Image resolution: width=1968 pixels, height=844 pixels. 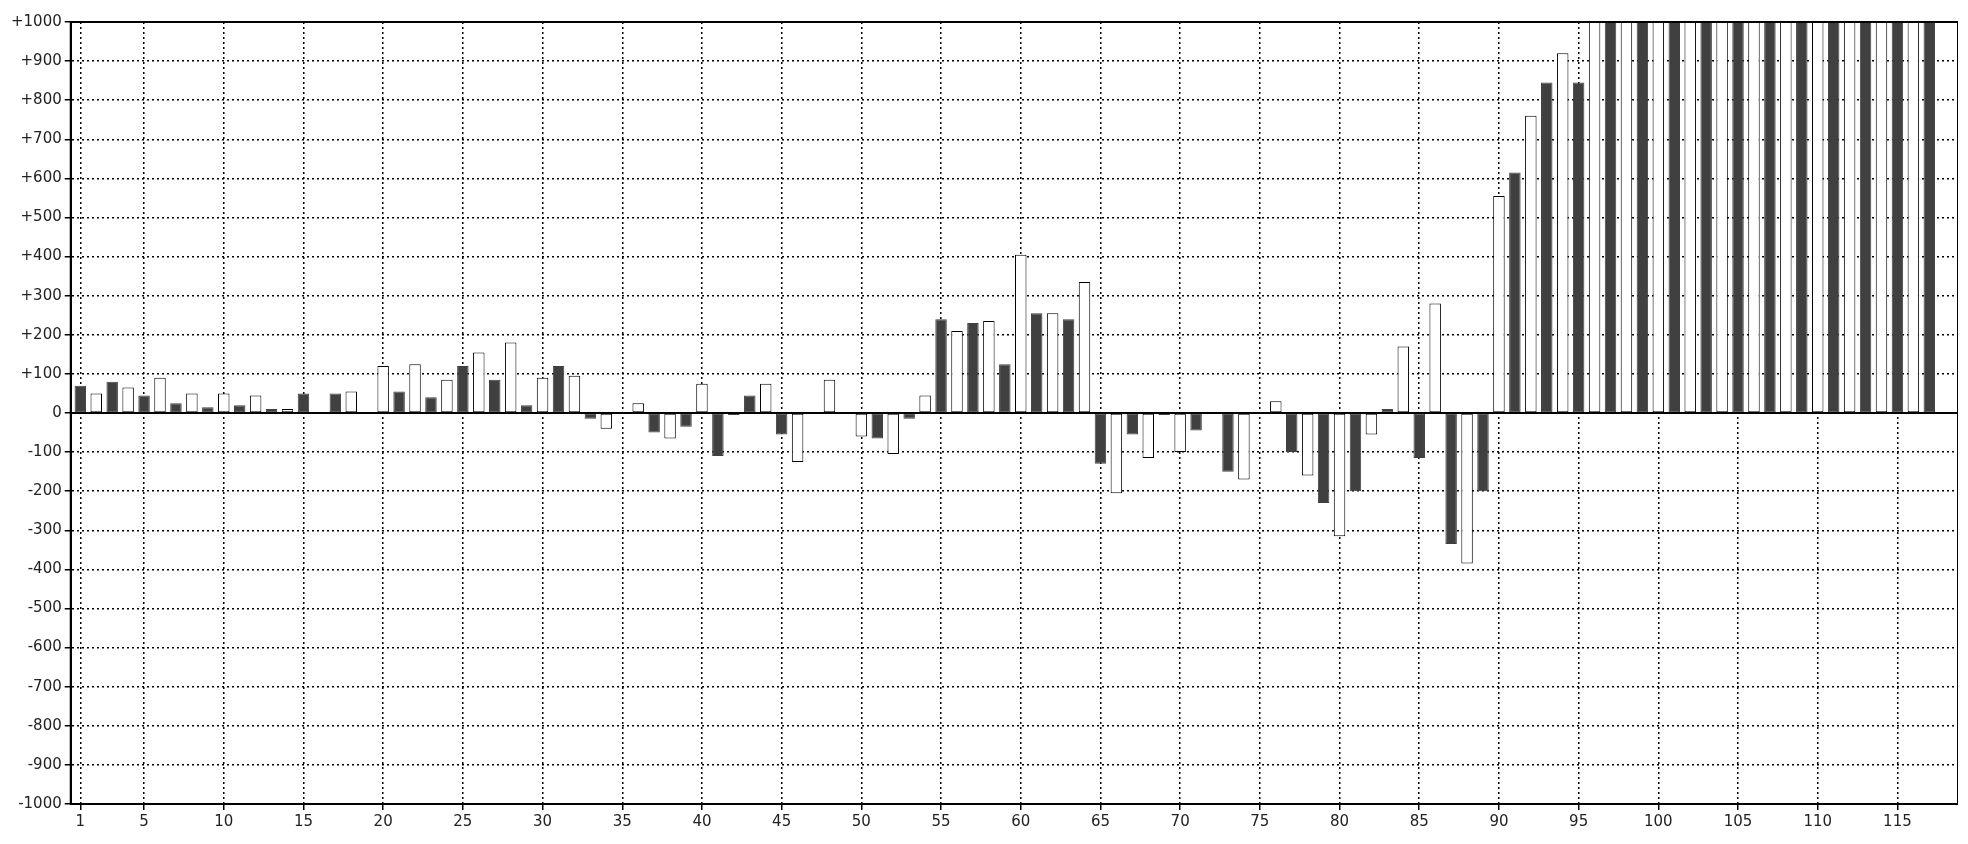 What do you see at coordinates (40, 802) in the screenshot?
I see `y-tick-label: -1000` at bounding box center [40, 802].